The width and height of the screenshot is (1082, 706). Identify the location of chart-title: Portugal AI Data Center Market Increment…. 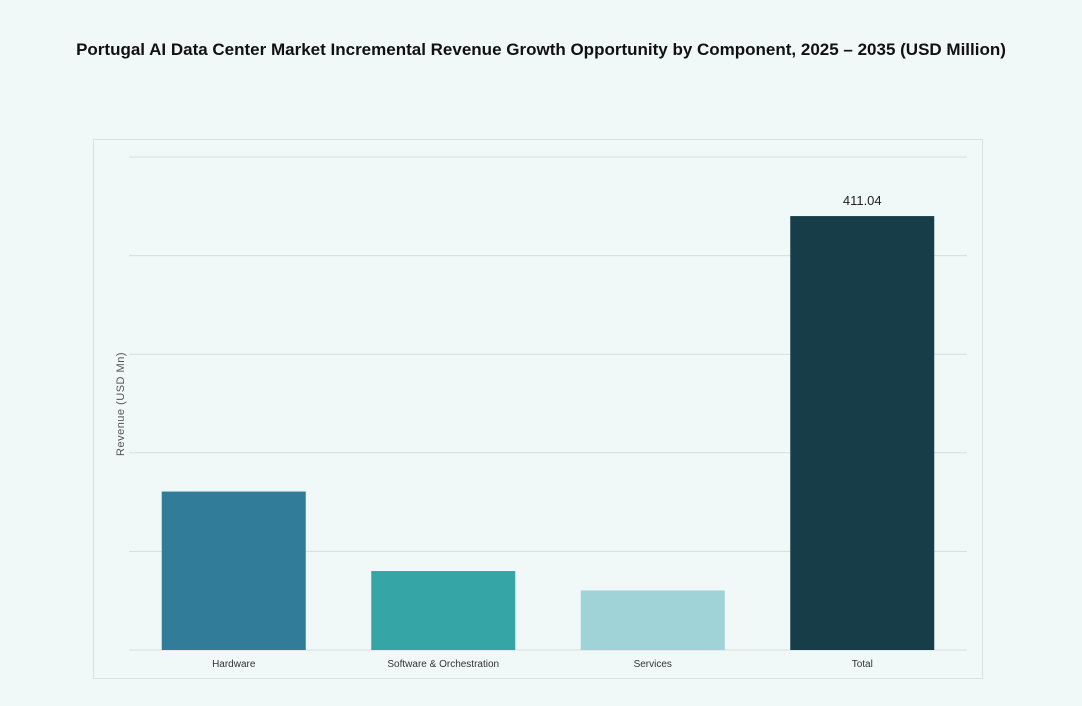
(541, 49).